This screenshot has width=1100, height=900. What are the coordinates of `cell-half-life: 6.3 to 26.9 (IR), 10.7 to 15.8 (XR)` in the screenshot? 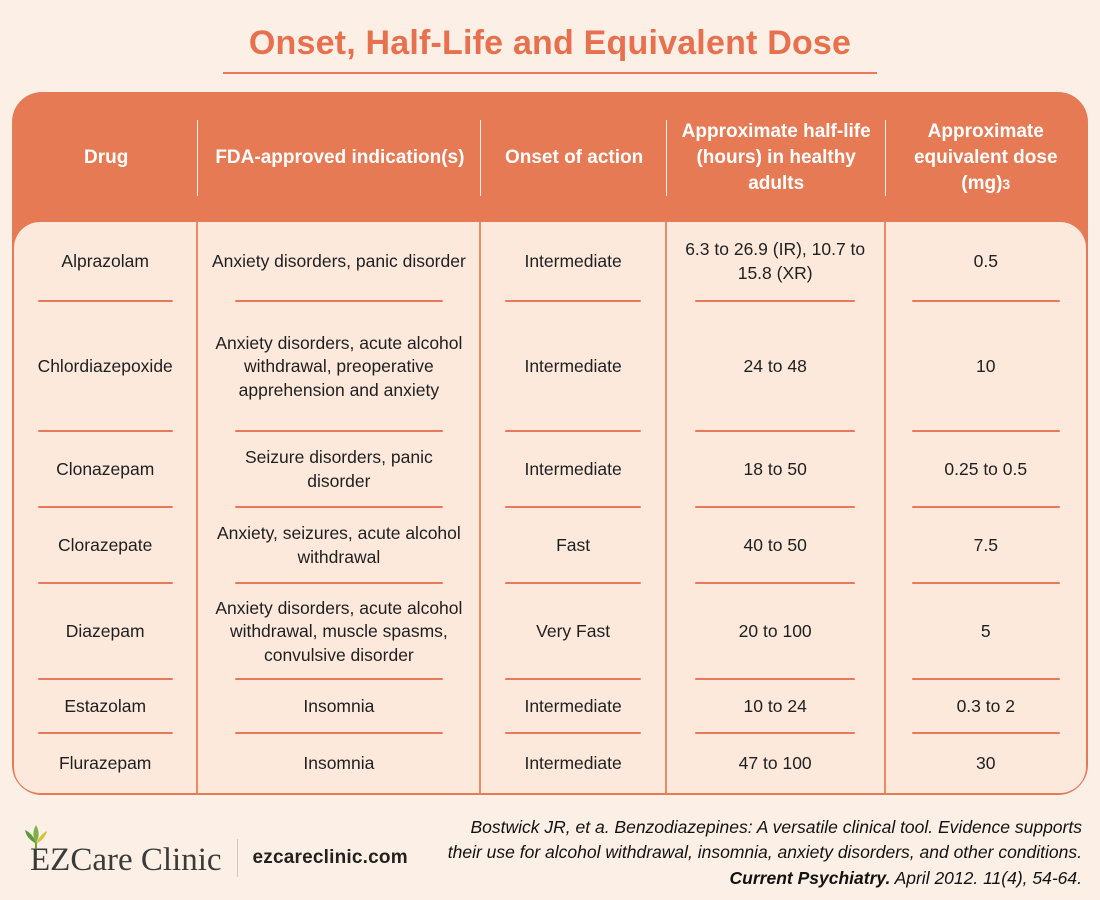 It's located at (776, 262).